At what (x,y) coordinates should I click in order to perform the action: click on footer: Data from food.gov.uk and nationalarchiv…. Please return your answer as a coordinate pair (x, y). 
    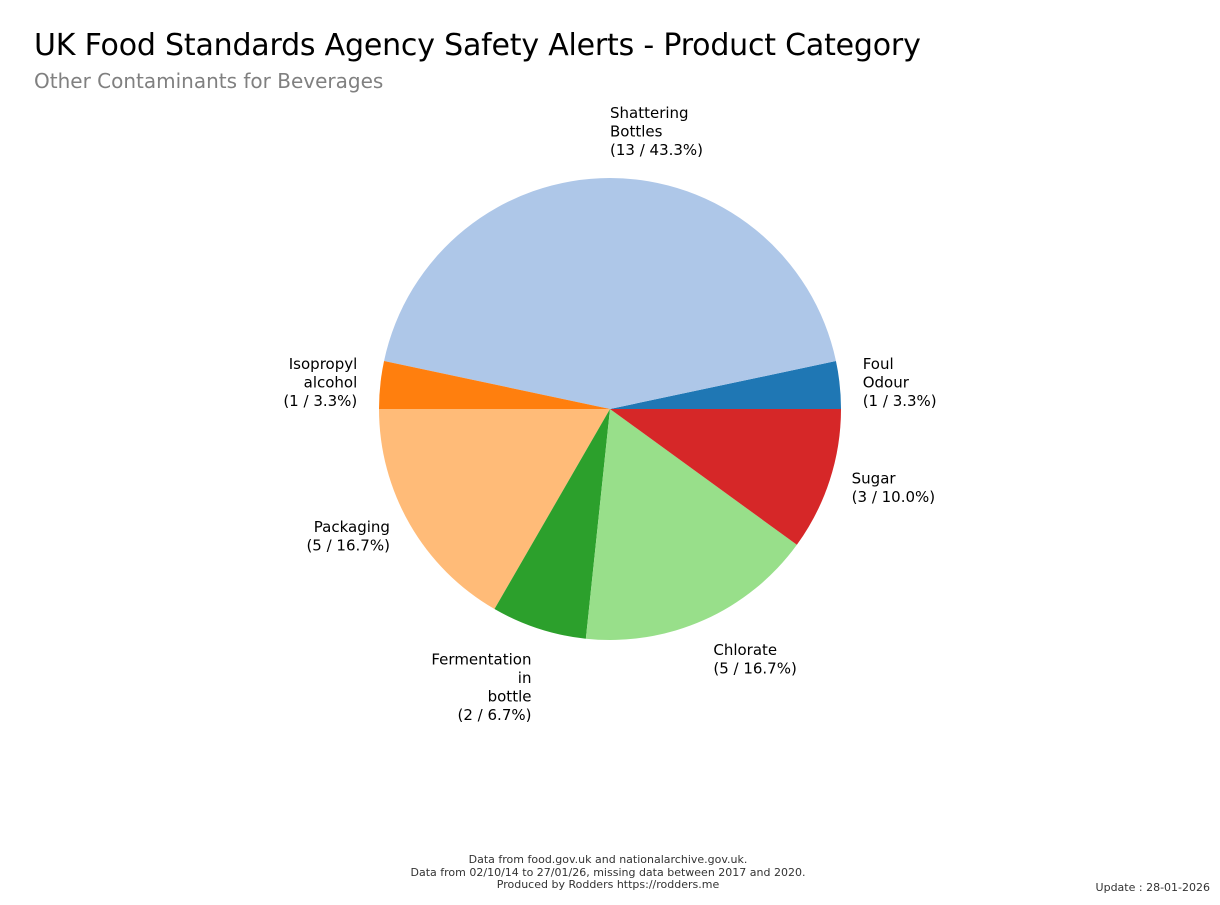
    Looking at the image, I should click on (608, 872).